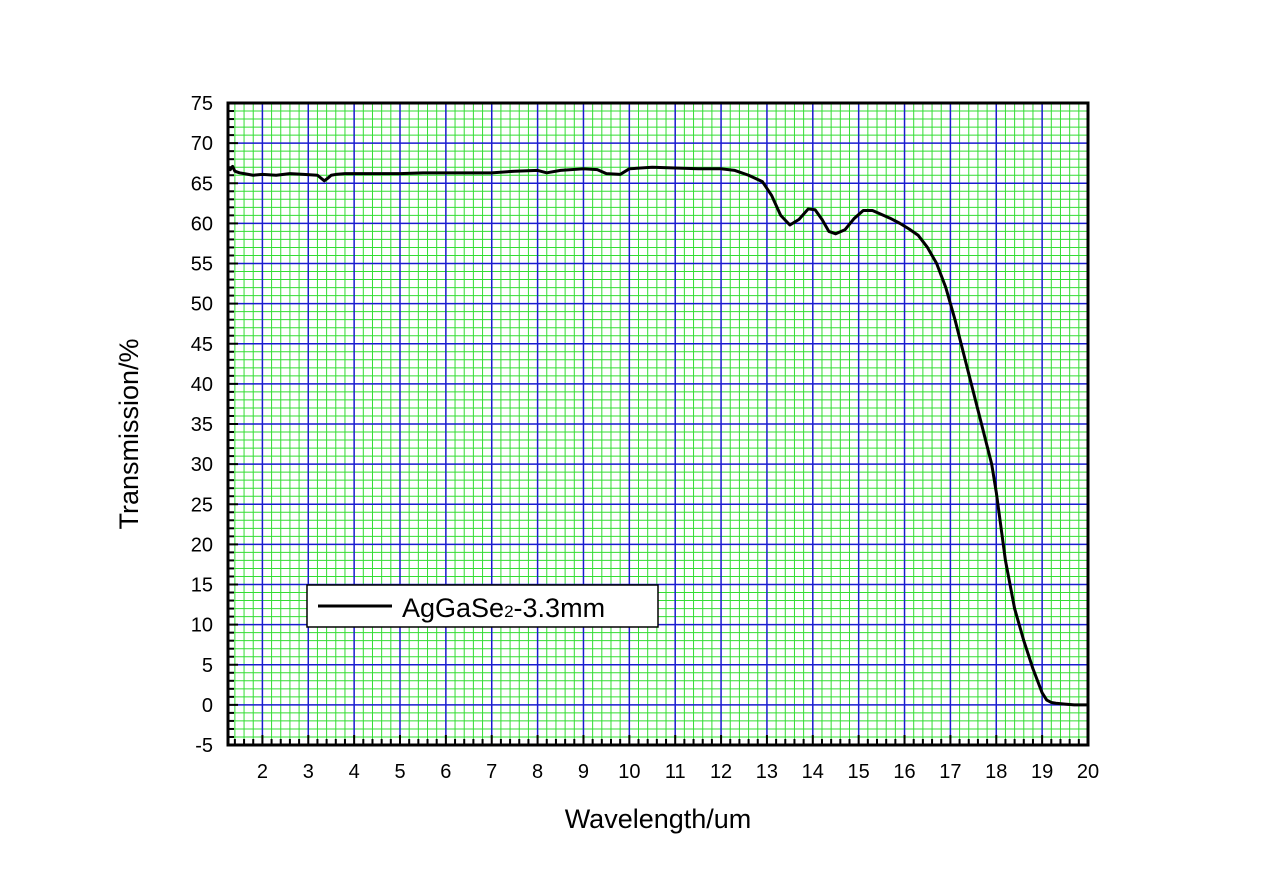  I want to click on x-tick-label: 6, so click(445, 772).